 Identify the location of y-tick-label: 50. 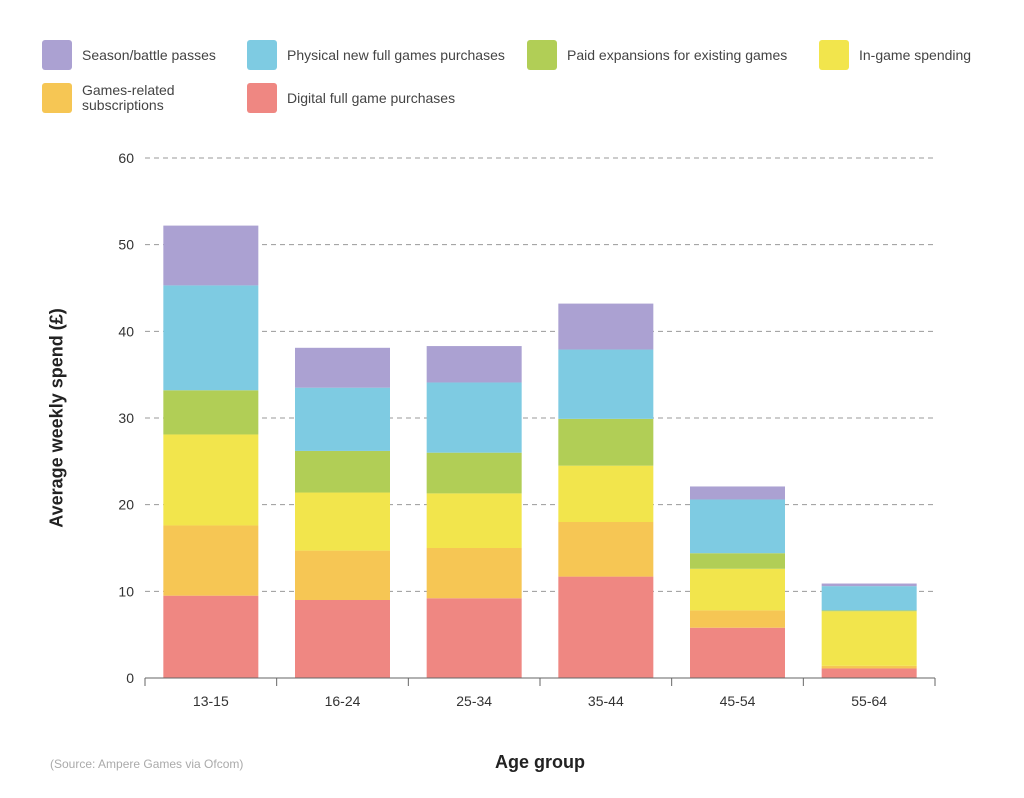
(126, 245).